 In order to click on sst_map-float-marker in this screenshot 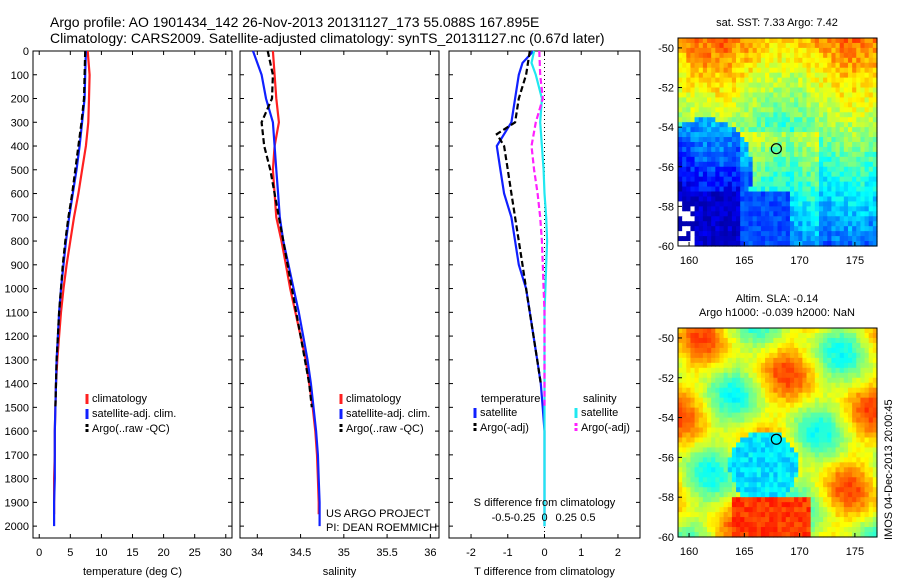, I will do `click(776, 149)`.